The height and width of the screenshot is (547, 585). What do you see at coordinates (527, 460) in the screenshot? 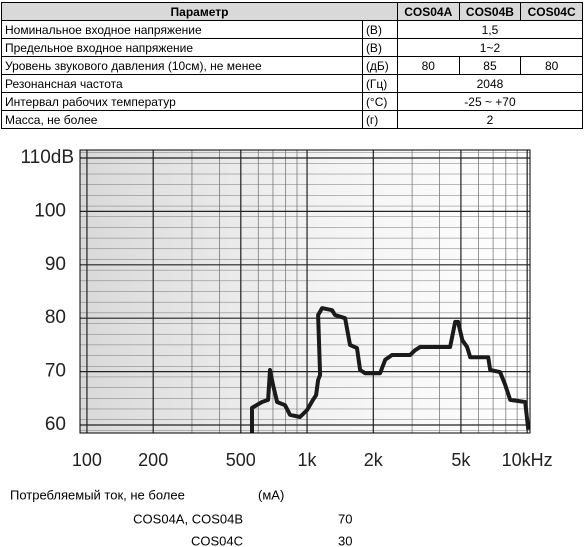
I see `x-tick-label: 10kHz` at bounding box center [527, 460].